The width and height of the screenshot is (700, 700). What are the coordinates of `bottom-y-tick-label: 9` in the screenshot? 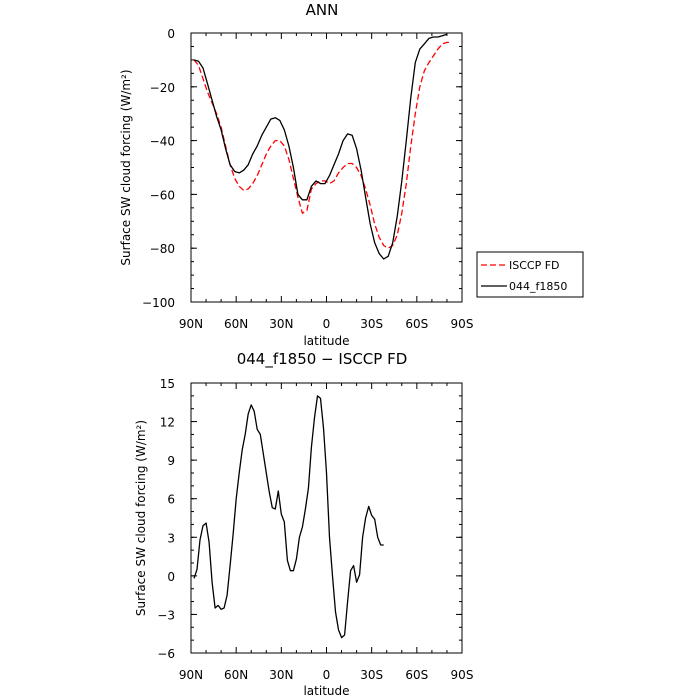 It's located at (171, 461).